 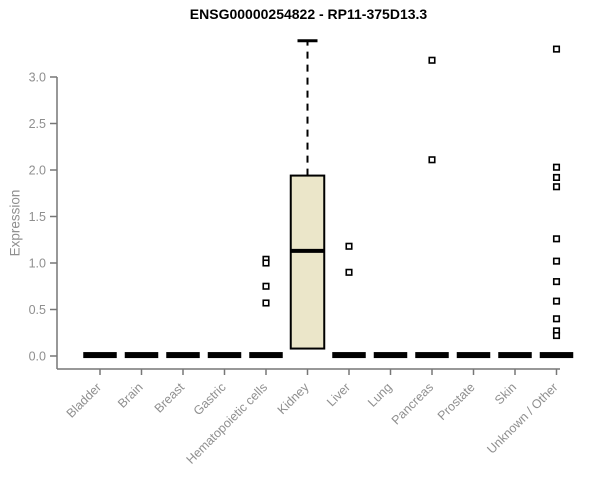 I want to click on collapsed-box-liver, so click(x=349, y=355).